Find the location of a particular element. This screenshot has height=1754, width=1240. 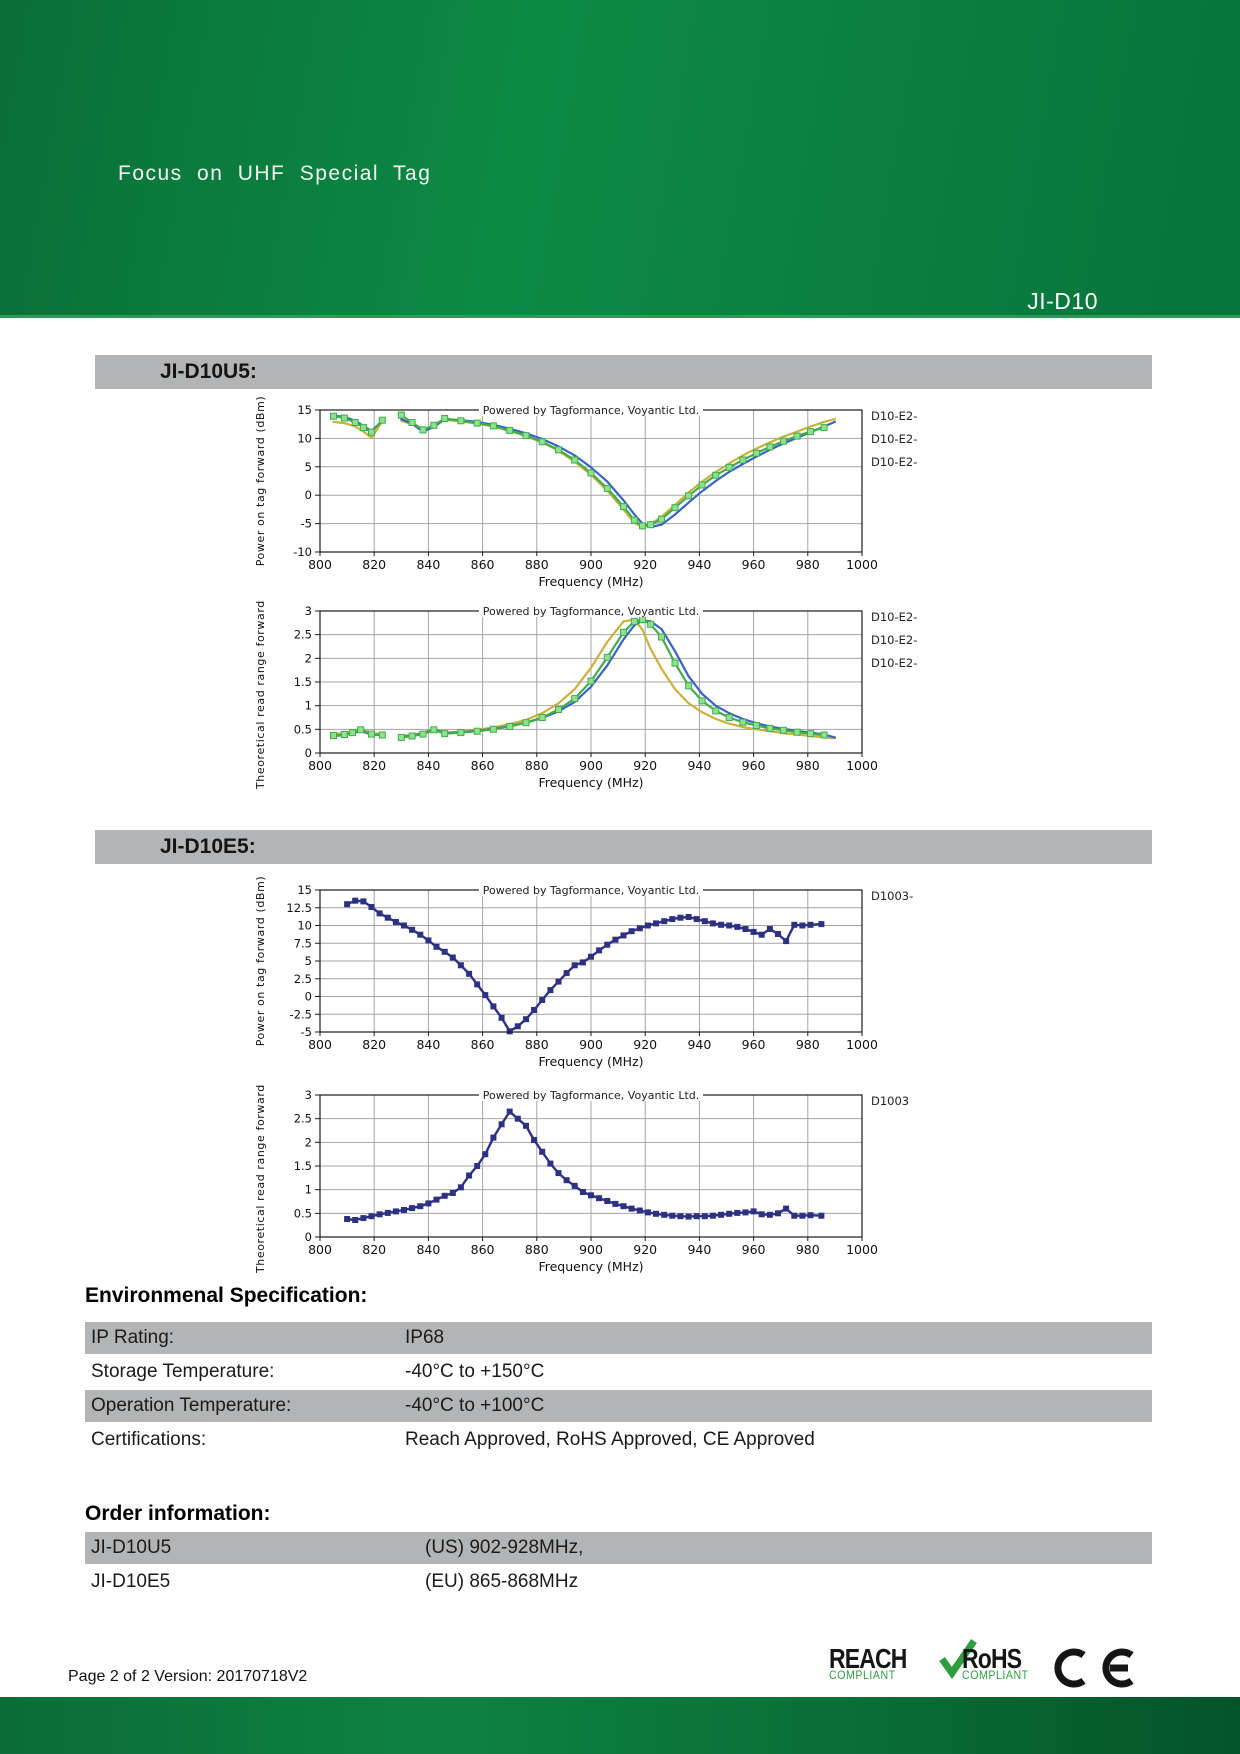

row-value: (US) 902-928MHz, is located at coordinates (504, 1547).